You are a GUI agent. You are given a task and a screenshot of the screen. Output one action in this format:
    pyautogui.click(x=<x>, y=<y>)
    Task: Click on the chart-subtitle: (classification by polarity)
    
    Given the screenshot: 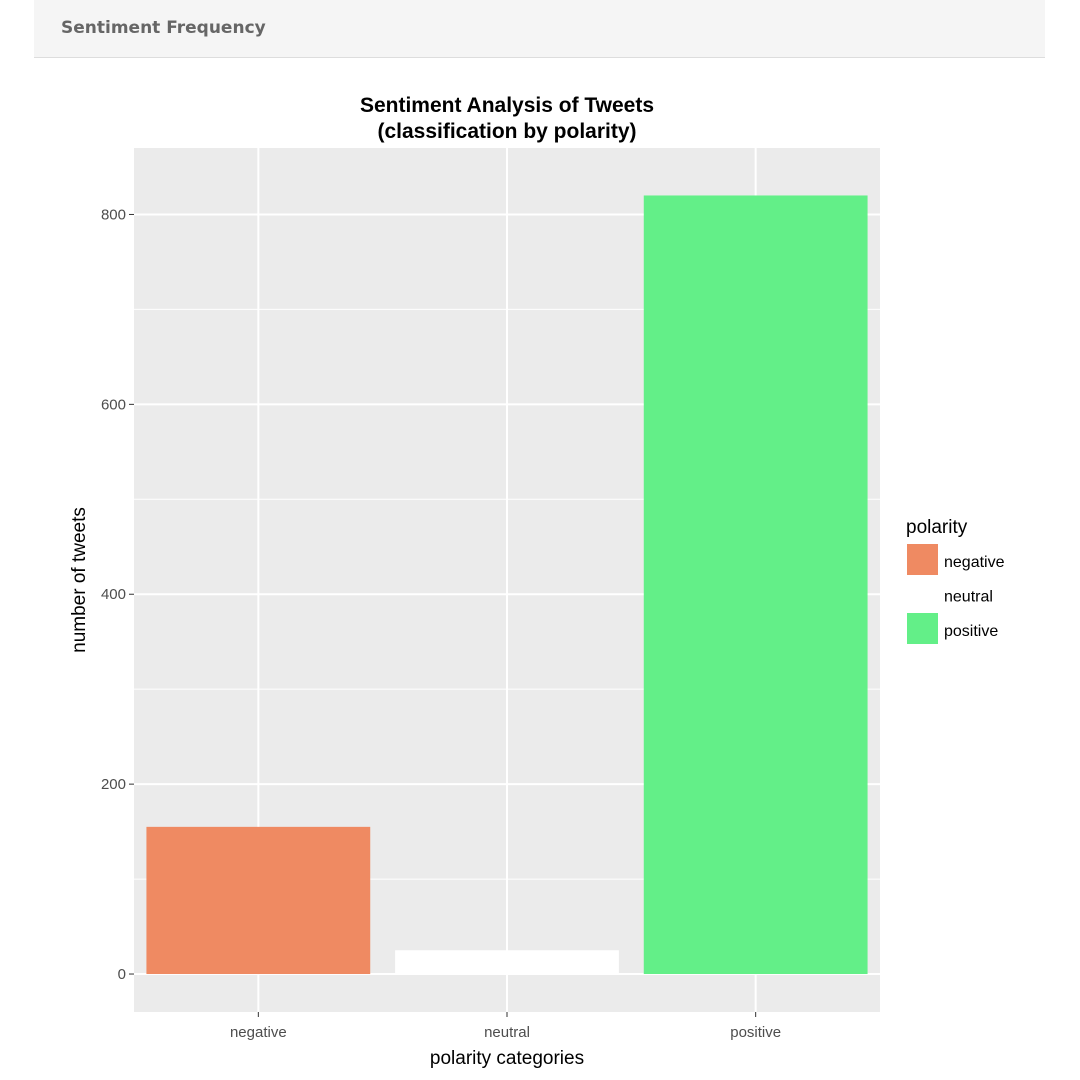 What is the action you would take?
    pyautogui.click(x=506, y=131)
    